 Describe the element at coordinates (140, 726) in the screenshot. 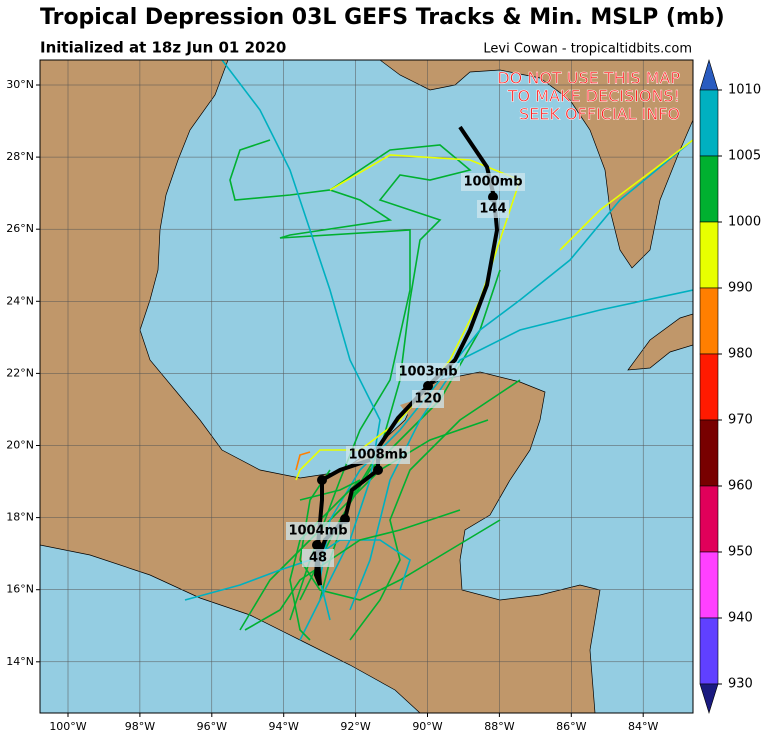

I see `lon-label: 98°W` at that location.